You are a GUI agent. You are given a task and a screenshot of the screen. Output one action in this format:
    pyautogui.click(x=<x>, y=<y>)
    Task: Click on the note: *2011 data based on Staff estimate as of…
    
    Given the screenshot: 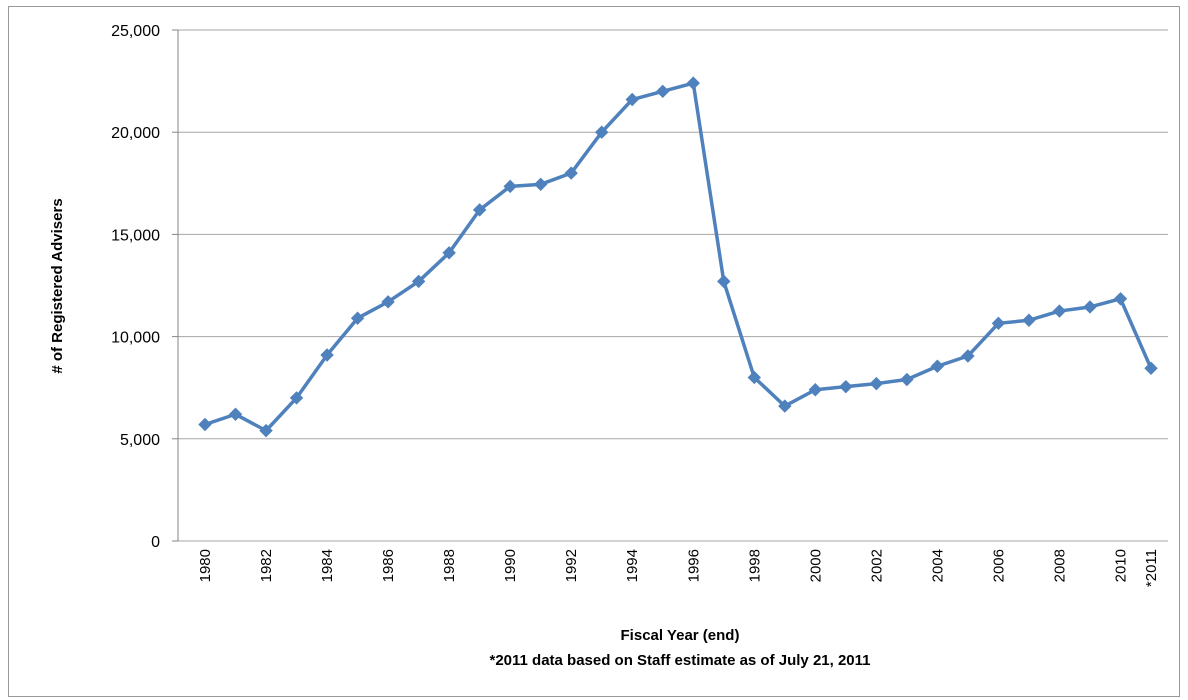 What is the action you would take?
    pyautogui.click(x=679, y=660)
    